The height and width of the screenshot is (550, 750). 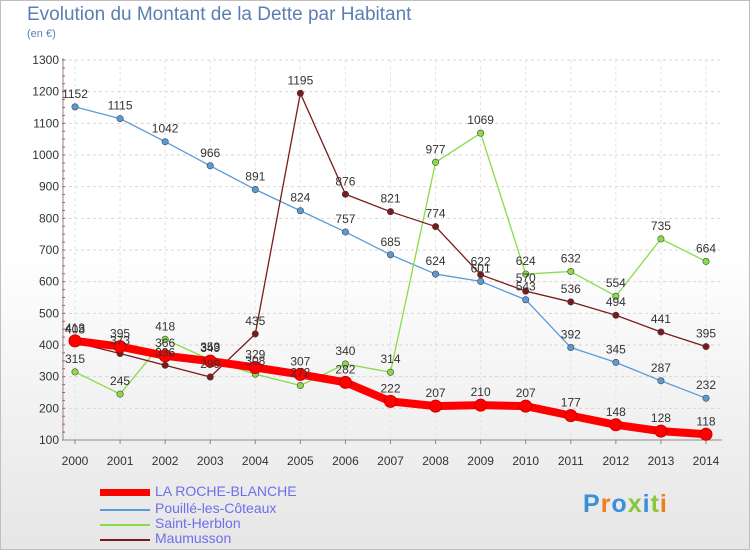 What do you see at coordinates (300, 461) in the screenshot?
I see `x-tick-label: 2005` at bounding box center [300, 461].